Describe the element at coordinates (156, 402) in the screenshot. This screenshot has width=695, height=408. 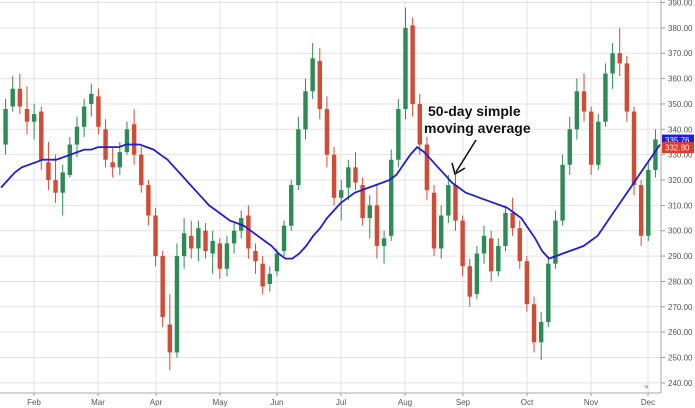
I see `x-tick-label: Apr` at that location.